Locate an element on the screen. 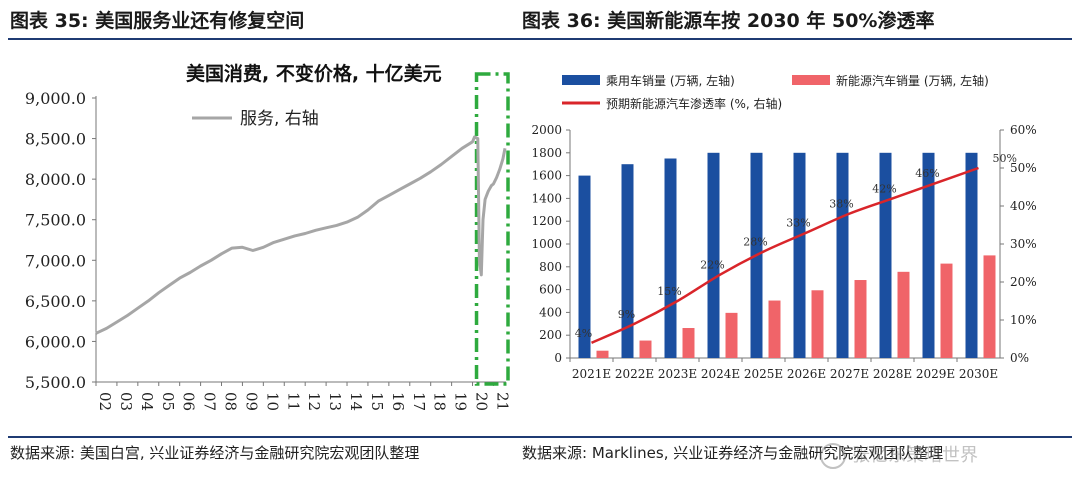 The image size is (1080, 494). right-chart-y2-tick-label: 0% is located at coordinates (1019, 358).